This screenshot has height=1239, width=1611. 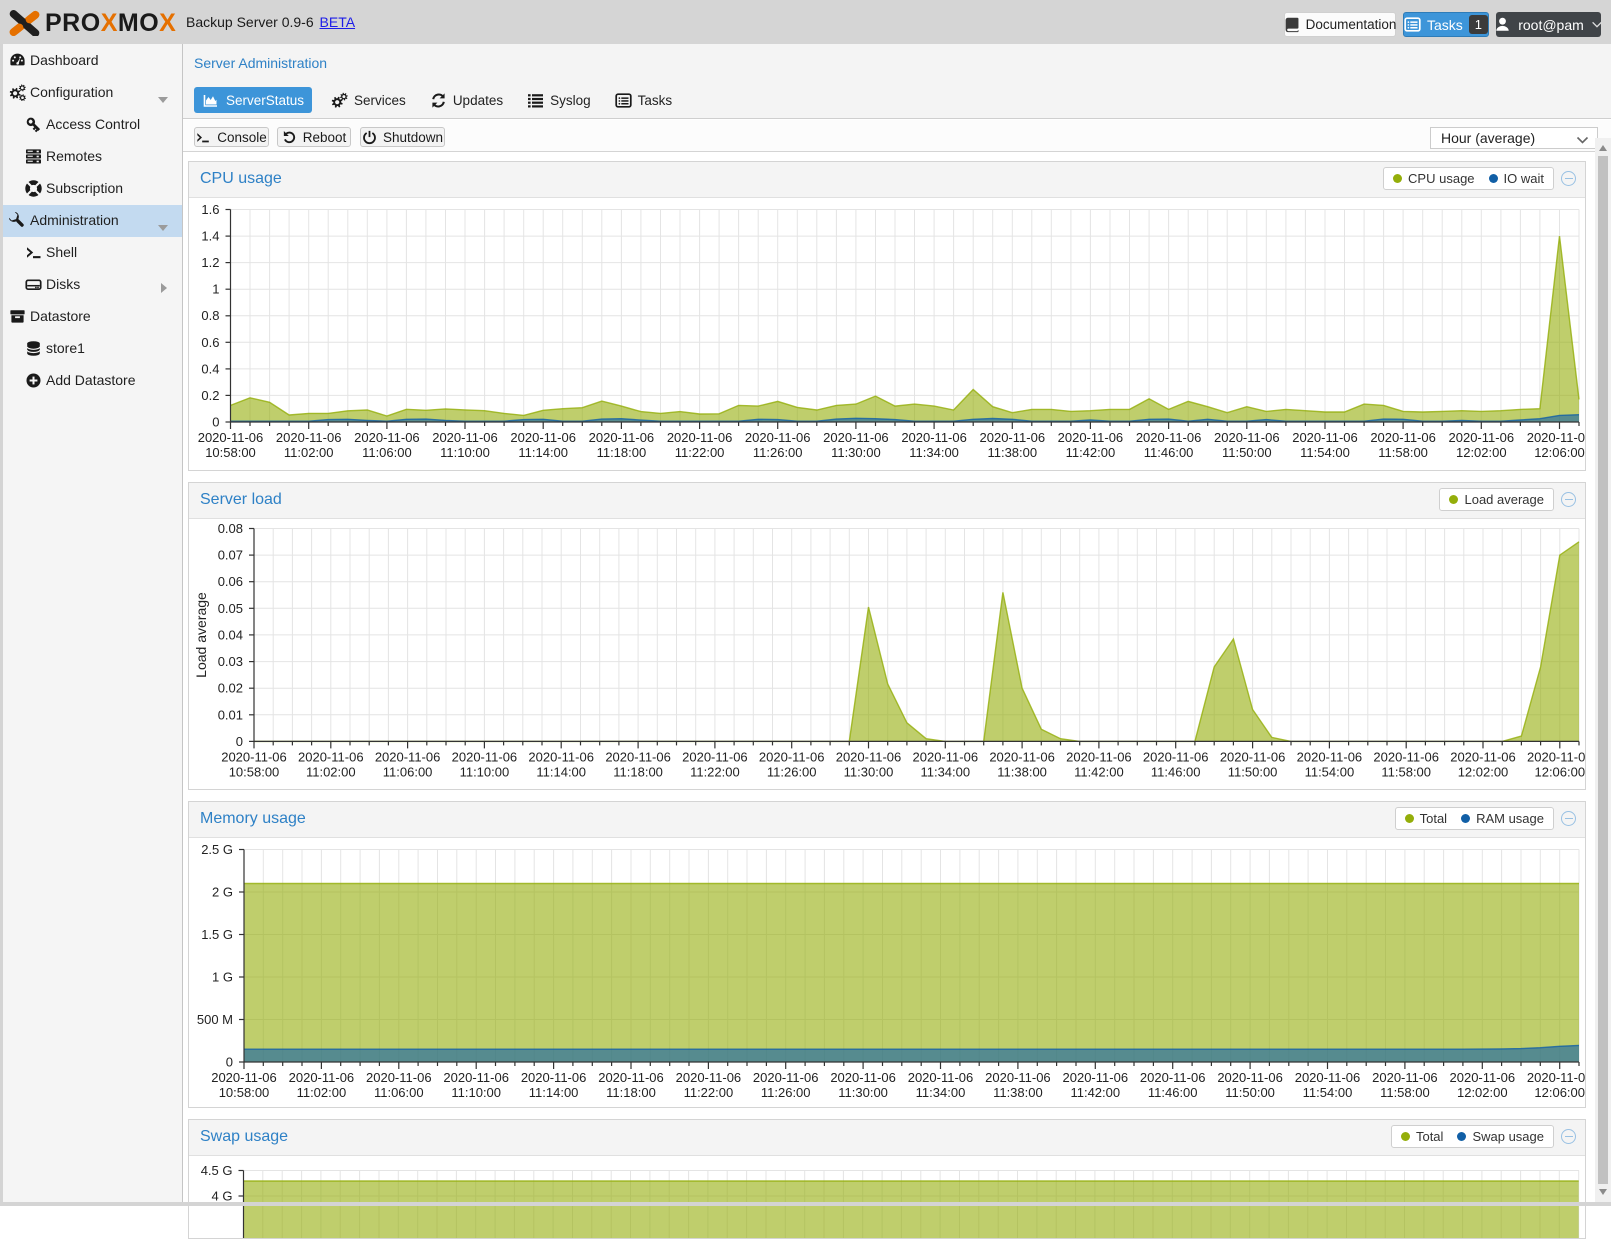 I want to click on svg-text: 4 G, so click(x=222, y=1196).